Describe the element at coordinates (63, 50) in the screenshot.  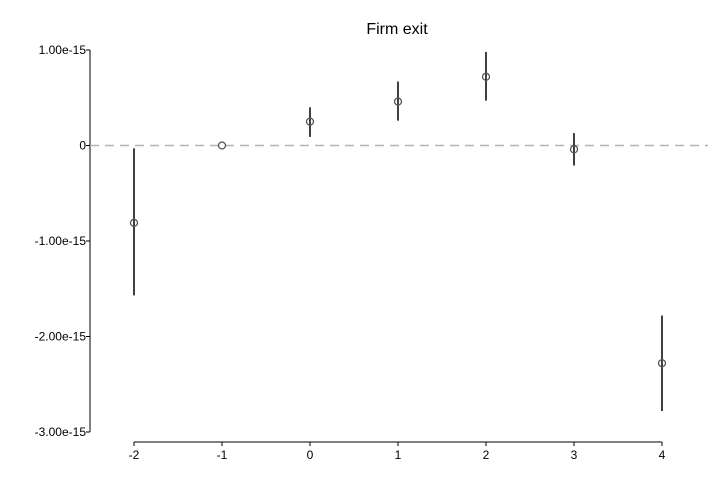
I see `y-tick-label-0: 1.00e-15` at that location.